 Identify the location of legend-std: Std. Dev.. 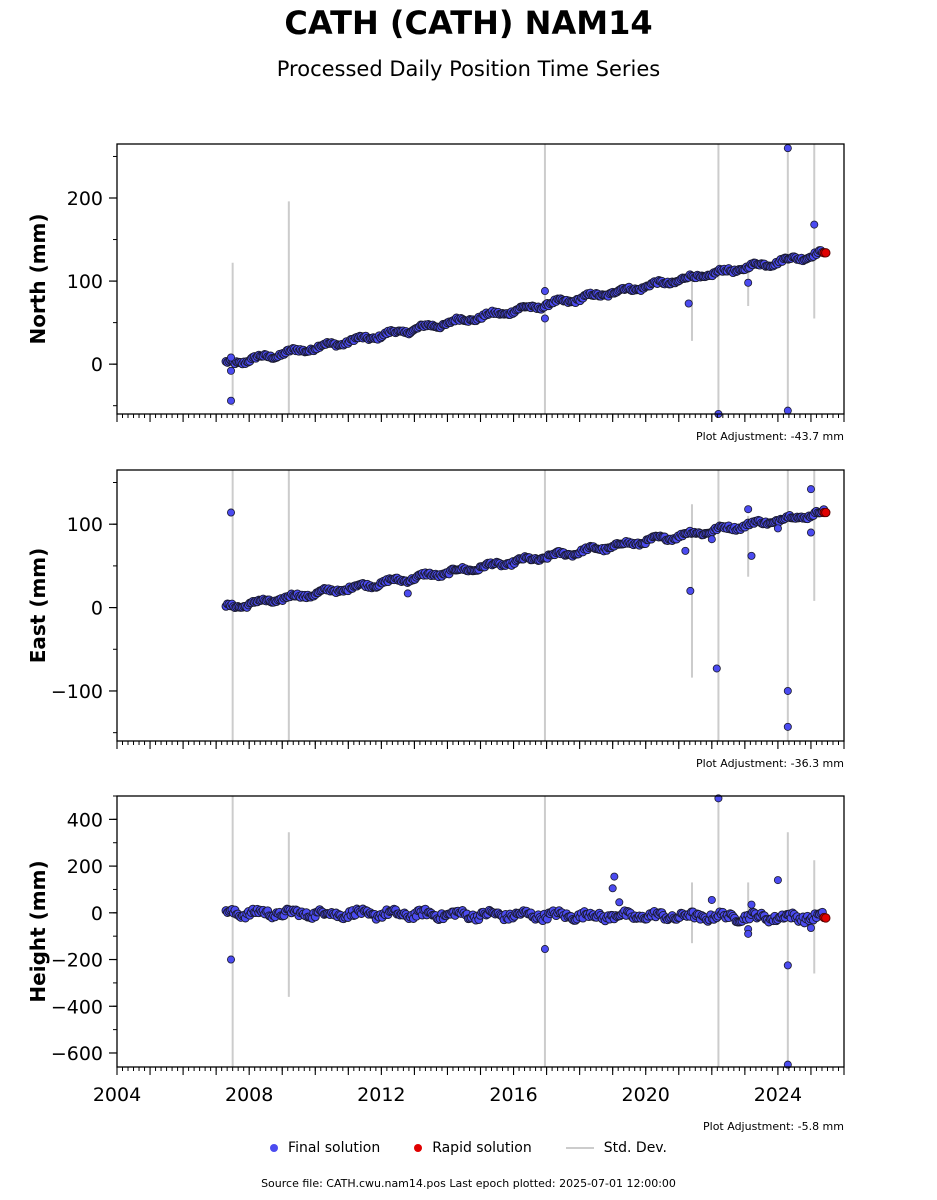
(616, 1148).